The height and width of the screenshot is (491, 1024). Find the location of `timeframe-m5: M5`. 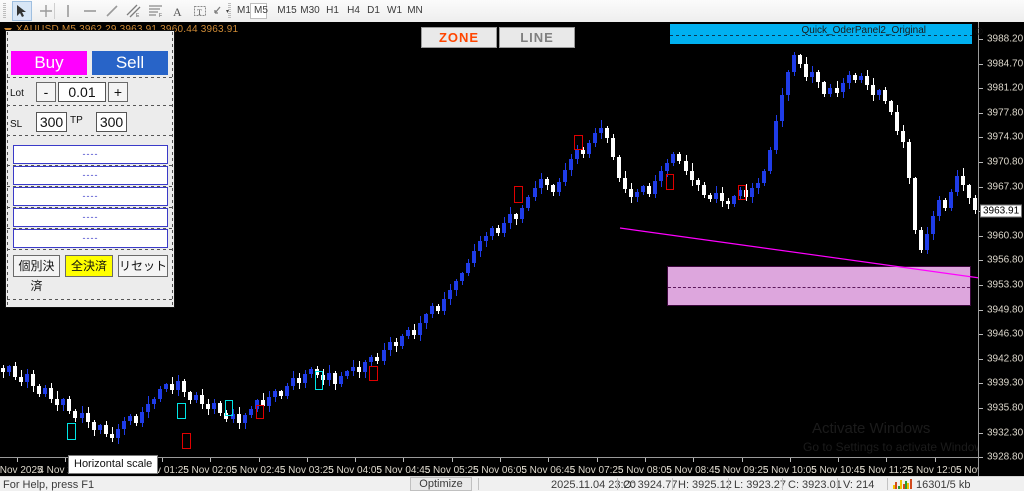

timeframe-m5: M5 is located at coordinates (259, 11).